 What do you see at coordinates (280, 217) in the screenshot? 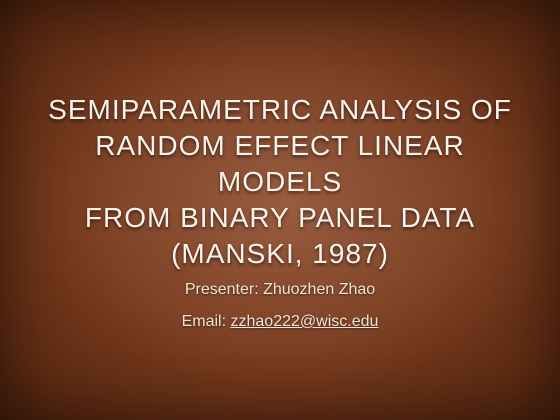
I see `title-line-3: FROM BINARY PANEL DATA` at bounding box center [280, 217].